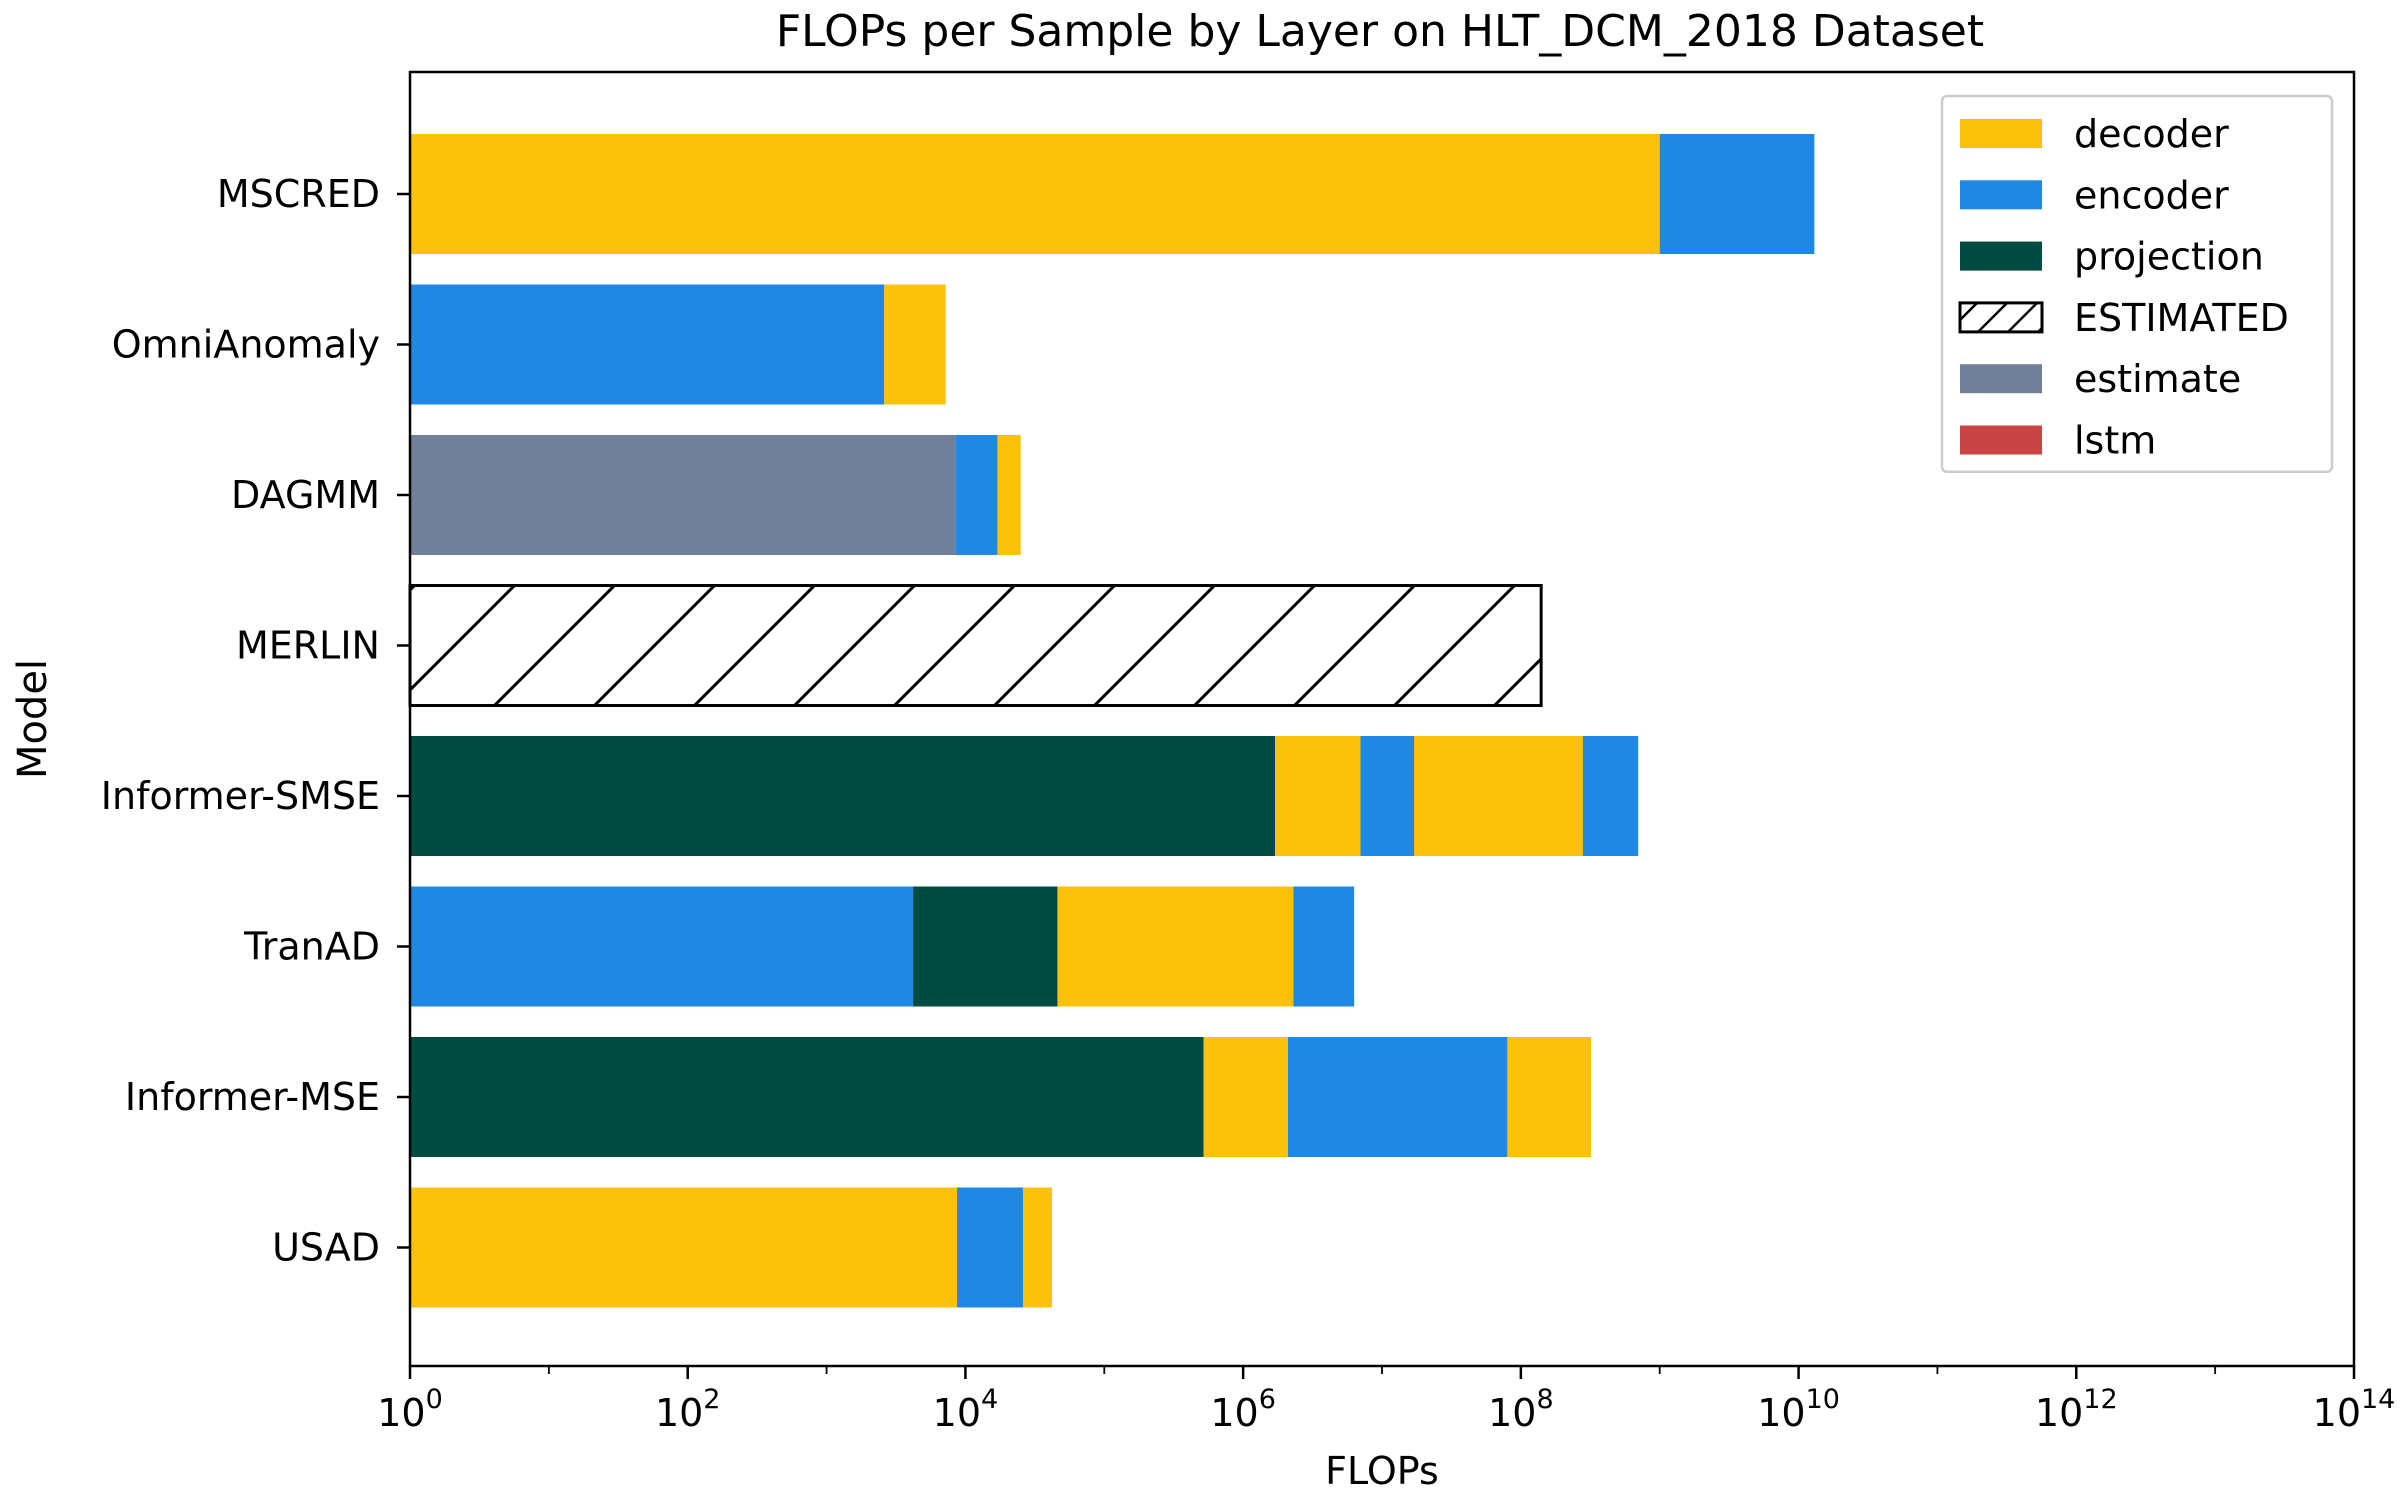 The width and height of the screenshot is (2400, 1500). What do you see at coordinates (2001, 379) in the screenshot?
I see `legend-swatch-estimate` at bounding box center [2001, 379].